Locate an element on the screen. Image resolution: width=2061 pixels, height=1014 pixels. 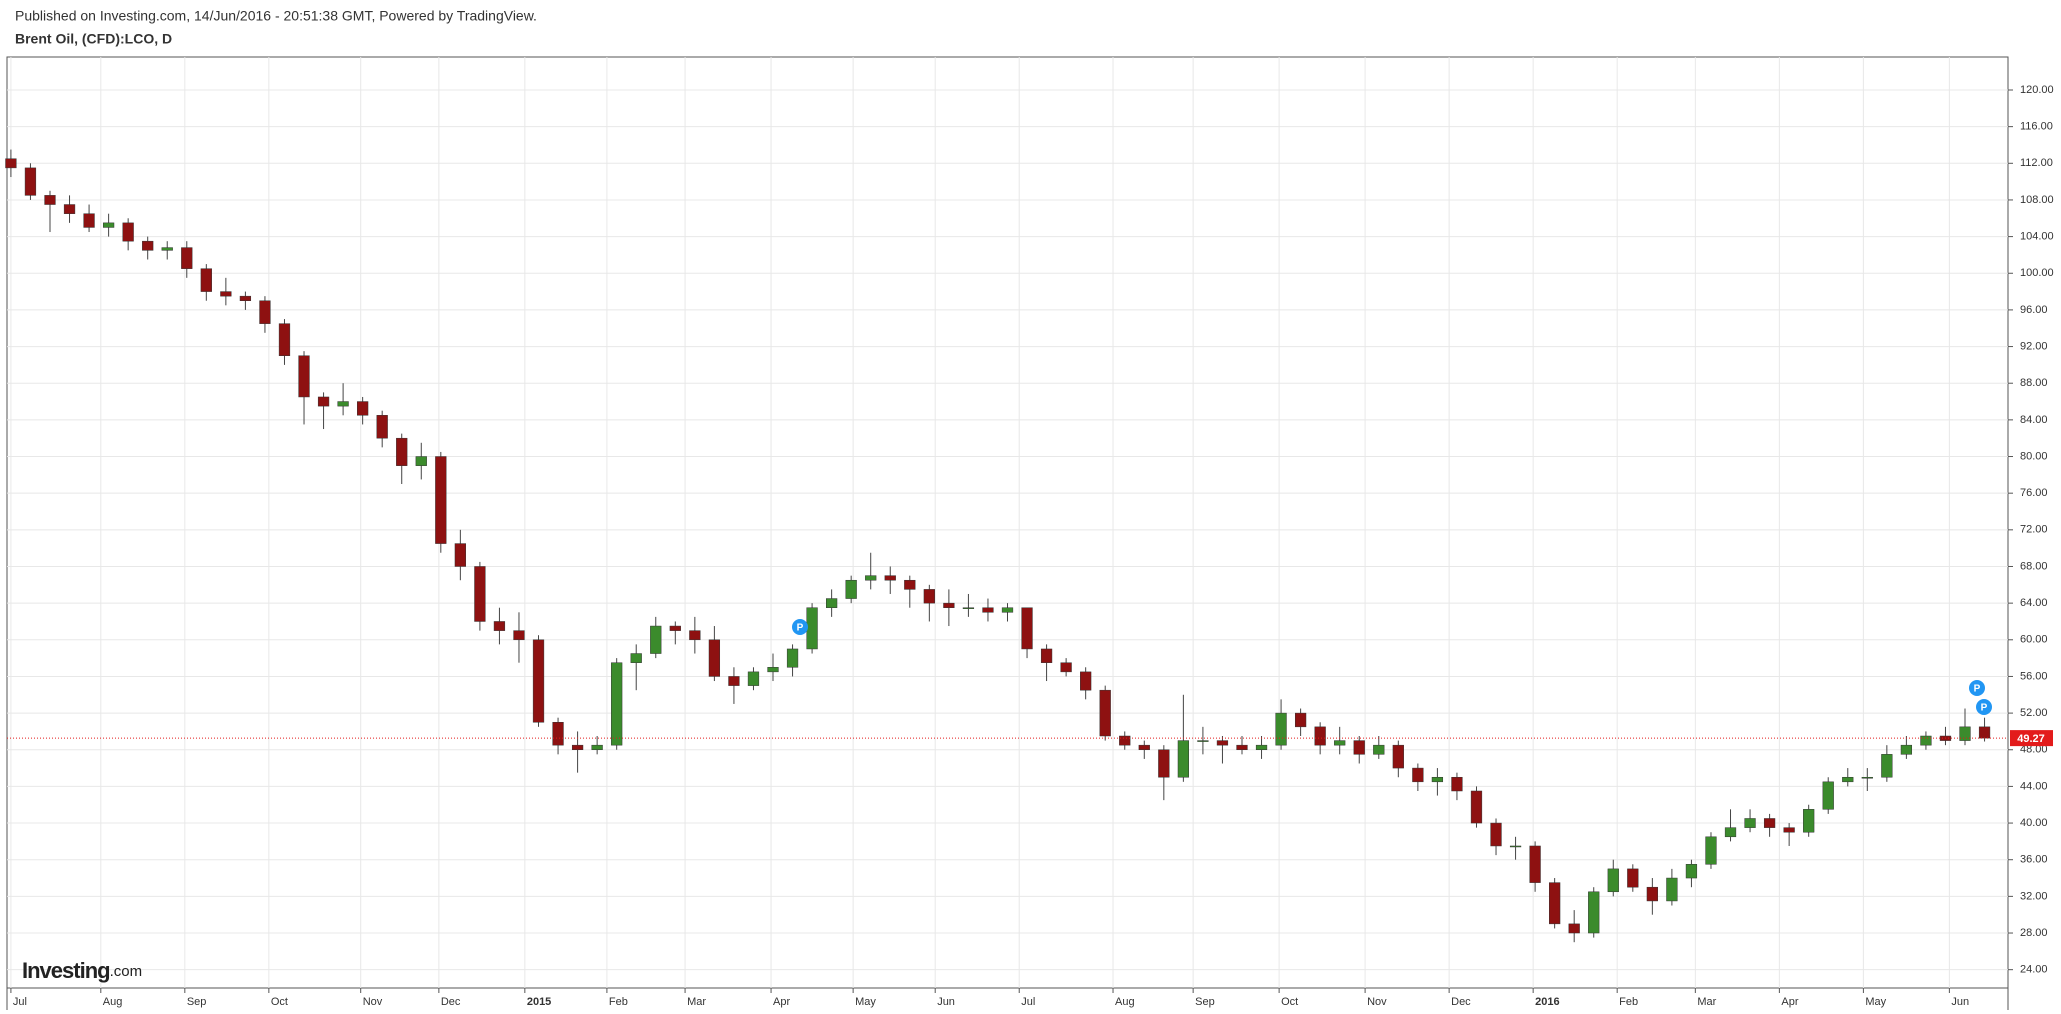
x-tick-label: Apr is located at coordinates (781, 1002).